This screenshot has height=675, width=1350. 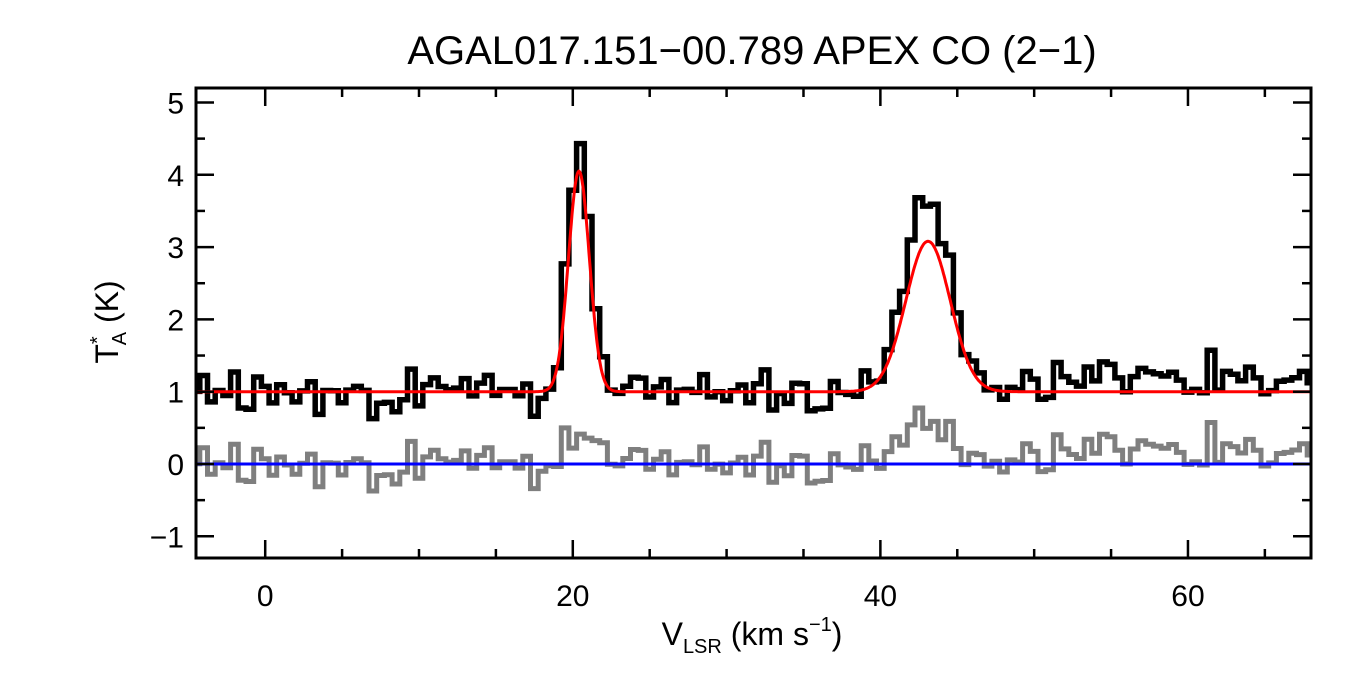 I want to click on x-tick-label: 20, so click(x=572, y=596).